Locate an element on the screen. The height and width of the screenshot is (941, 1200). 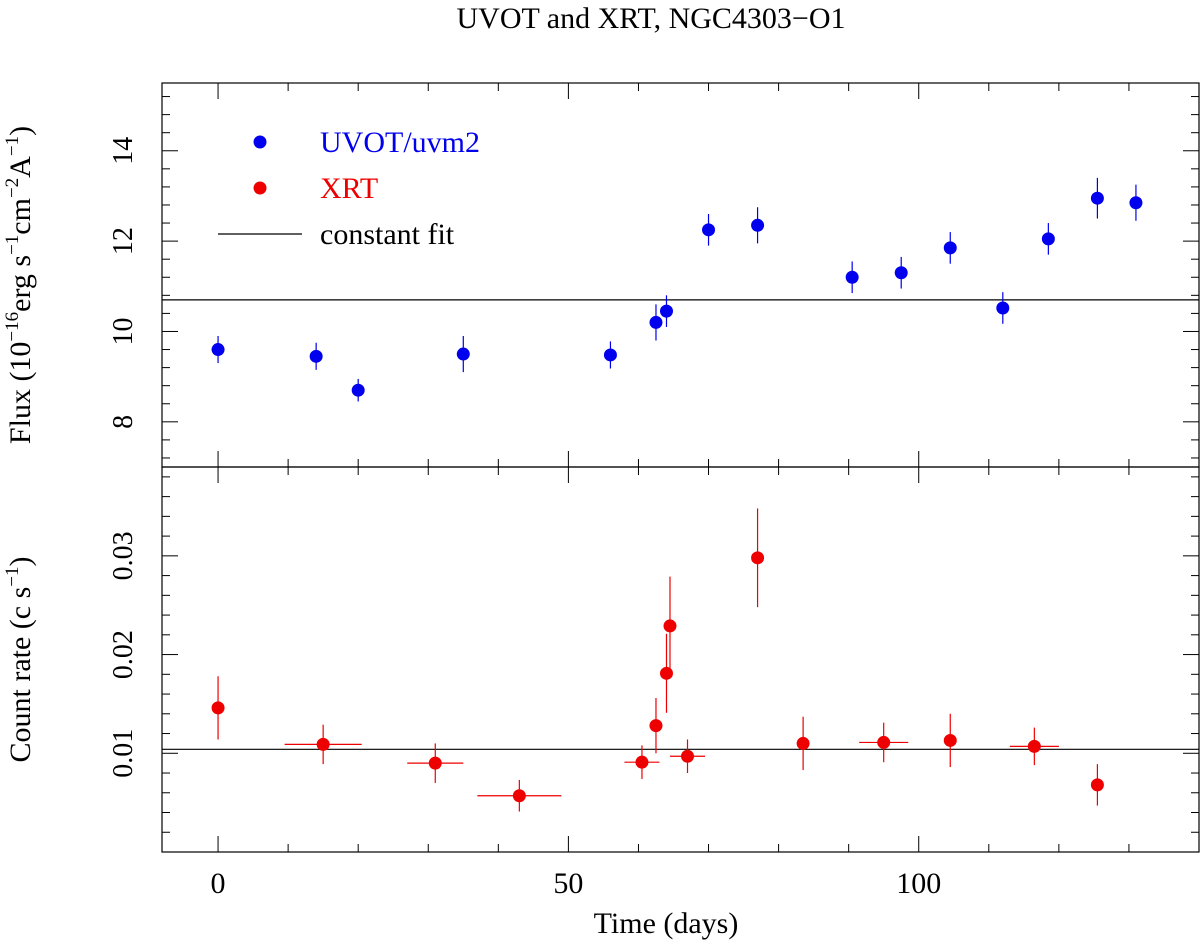
legend-label: XRT is located at coordinates (349, 188).